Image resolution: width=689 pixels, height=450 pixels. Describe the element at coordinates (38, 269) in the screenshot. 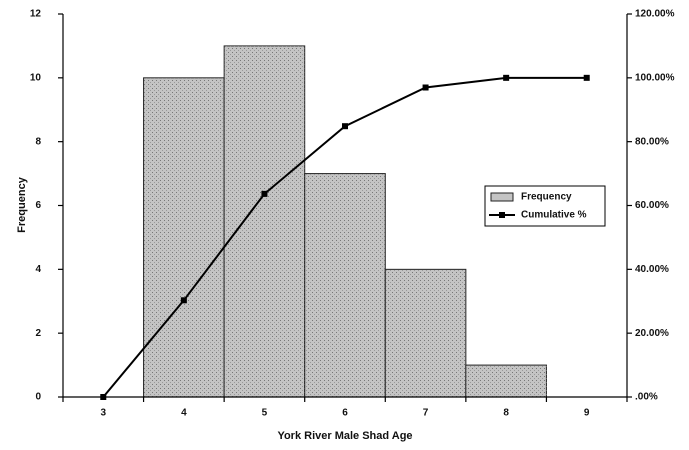

I see `y-tick-label: 4` at that location.